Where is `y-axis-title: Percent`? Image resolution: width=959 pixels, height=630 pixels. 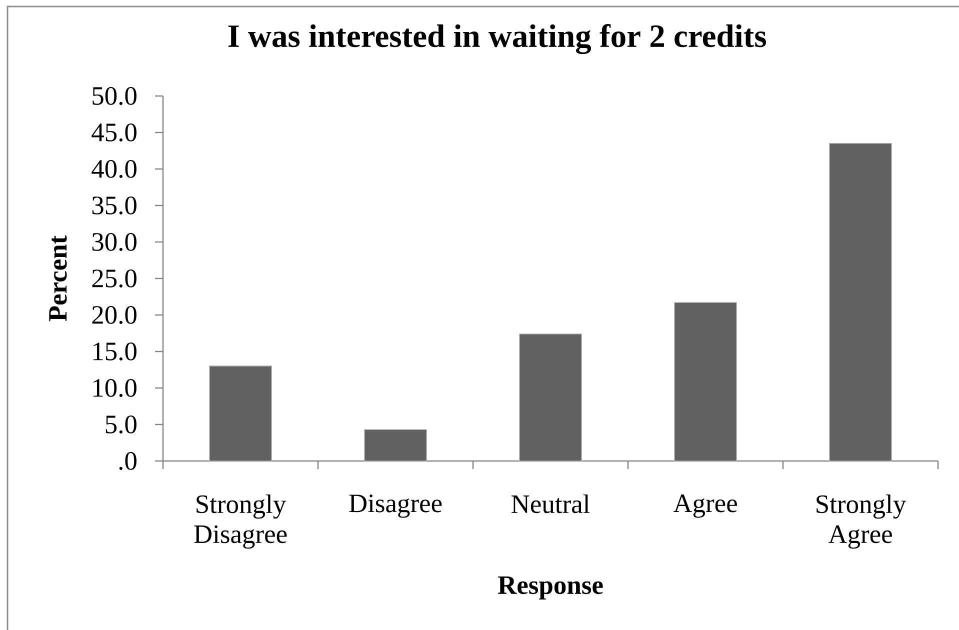
y-axis-title: Percent is located at coordinates (58, 278).